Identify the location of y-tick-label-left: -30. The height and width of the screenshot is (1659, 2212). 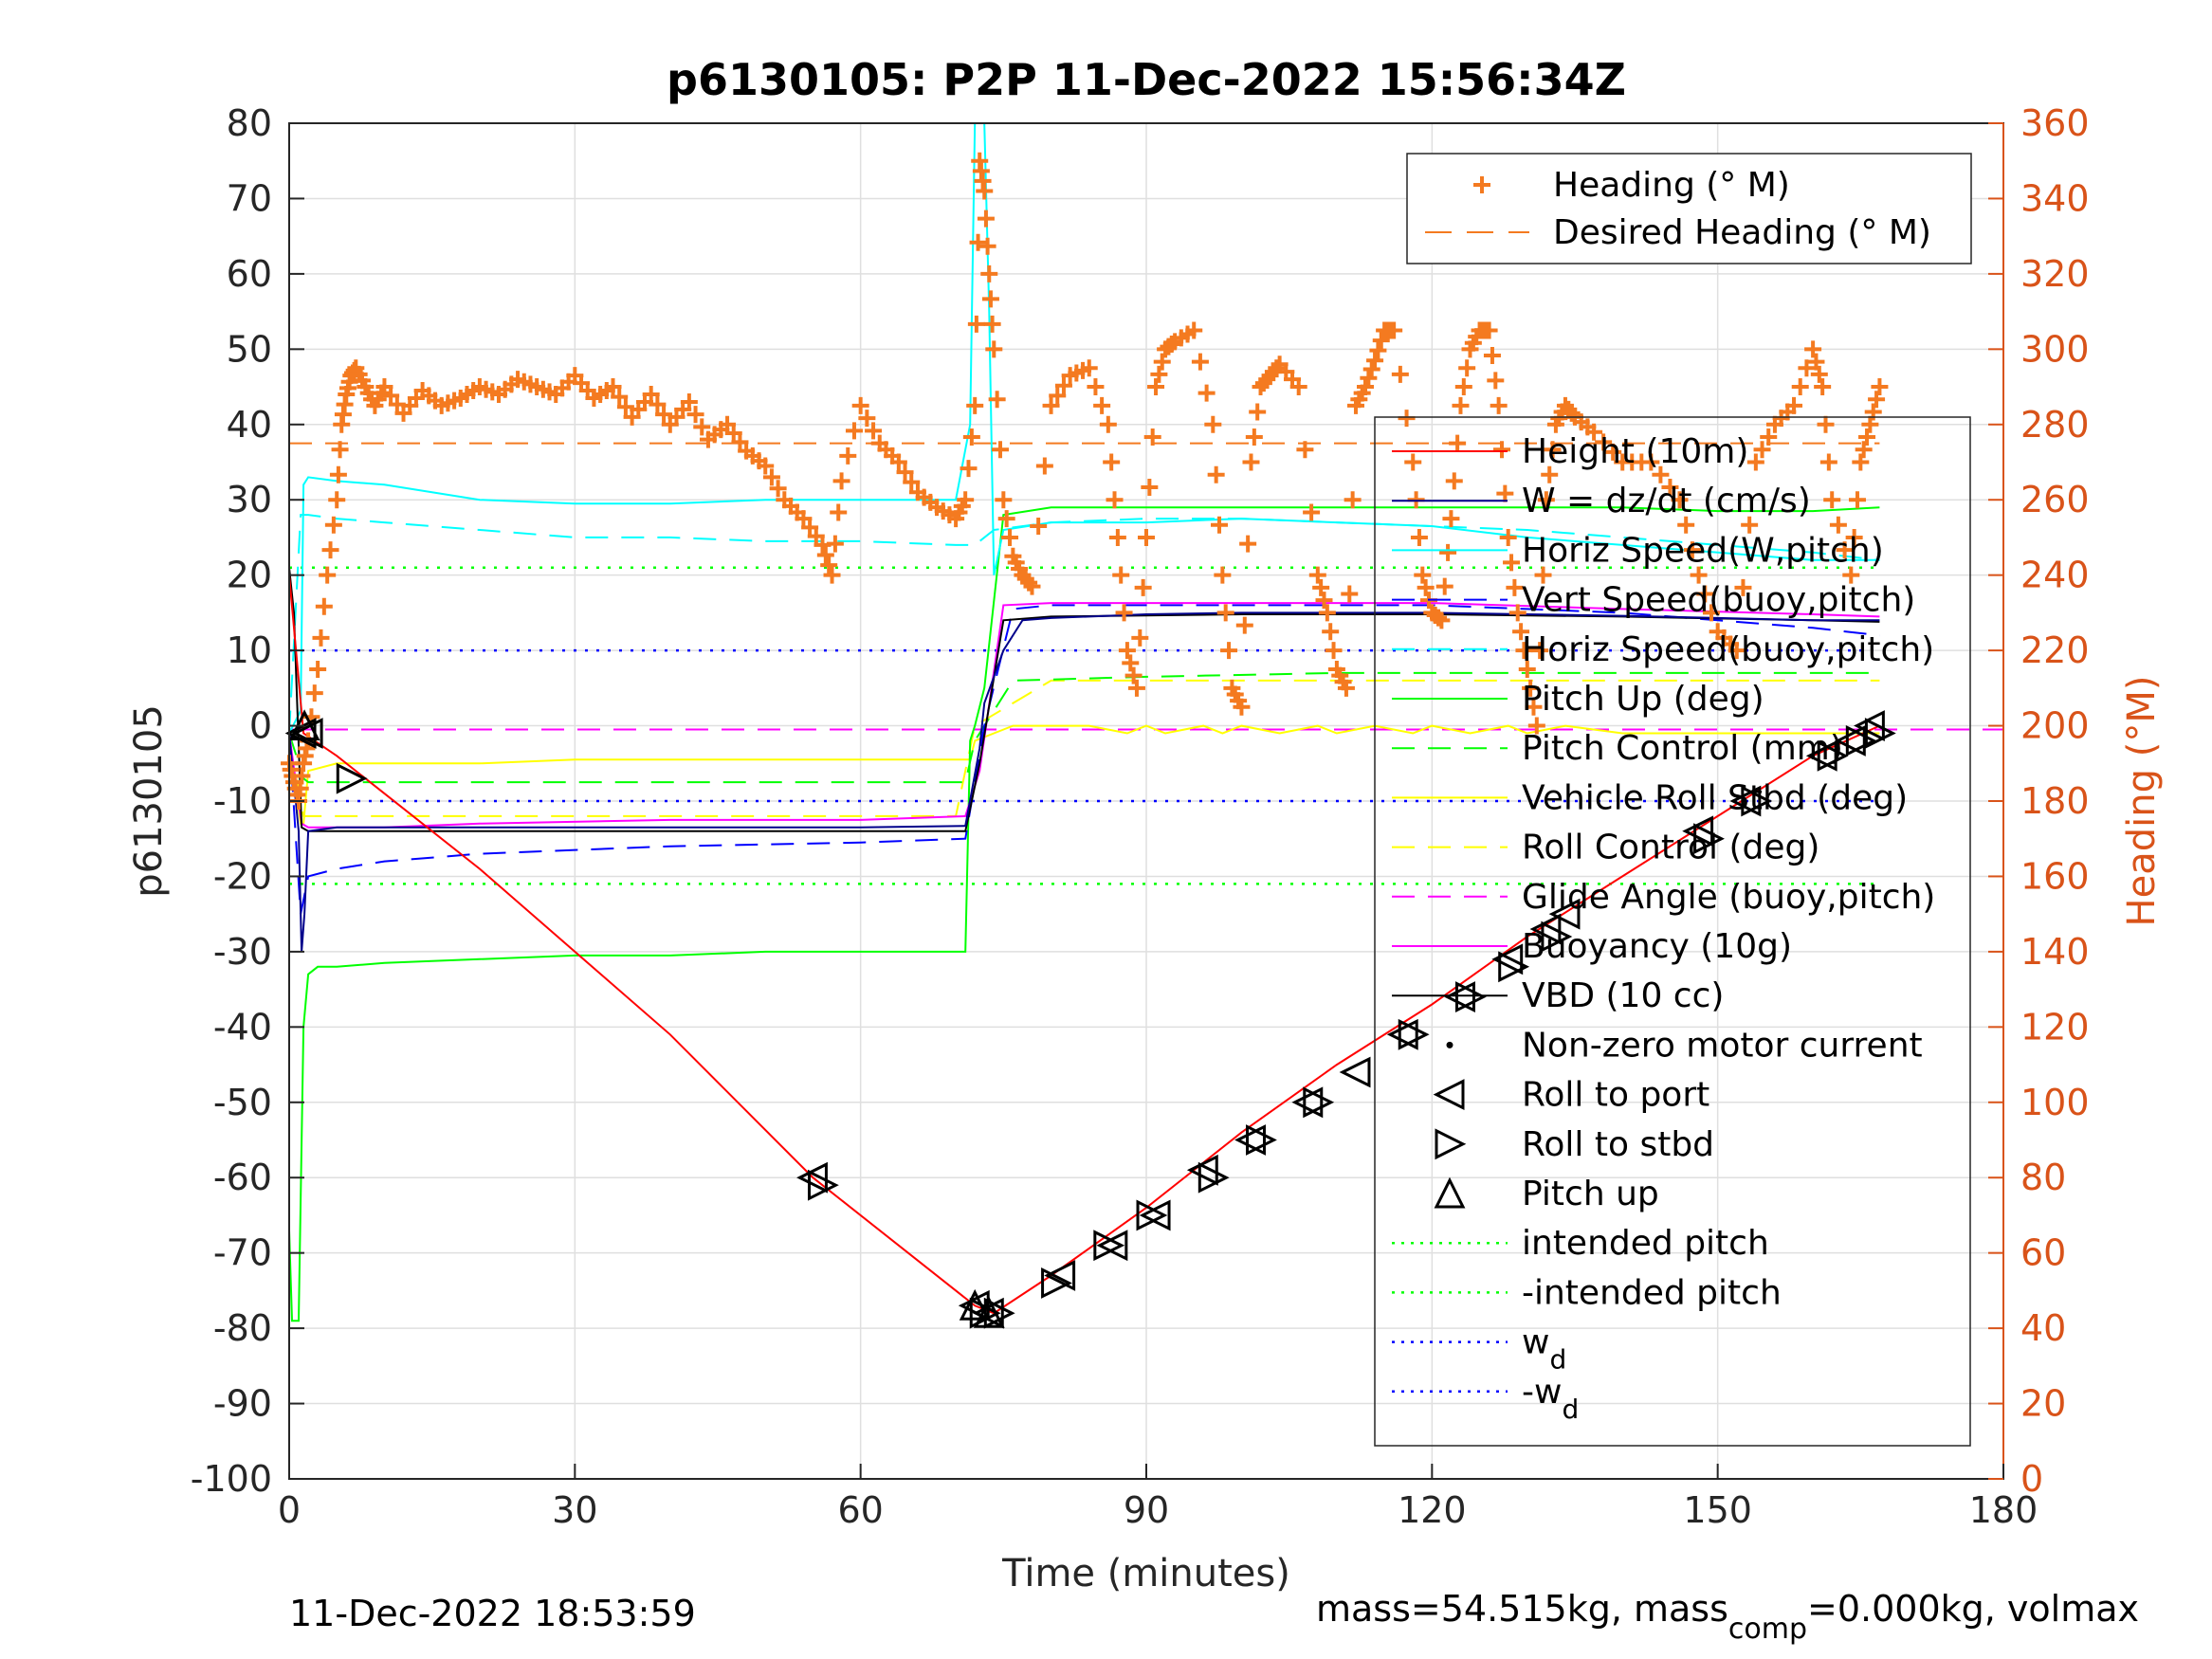
(242, 952).